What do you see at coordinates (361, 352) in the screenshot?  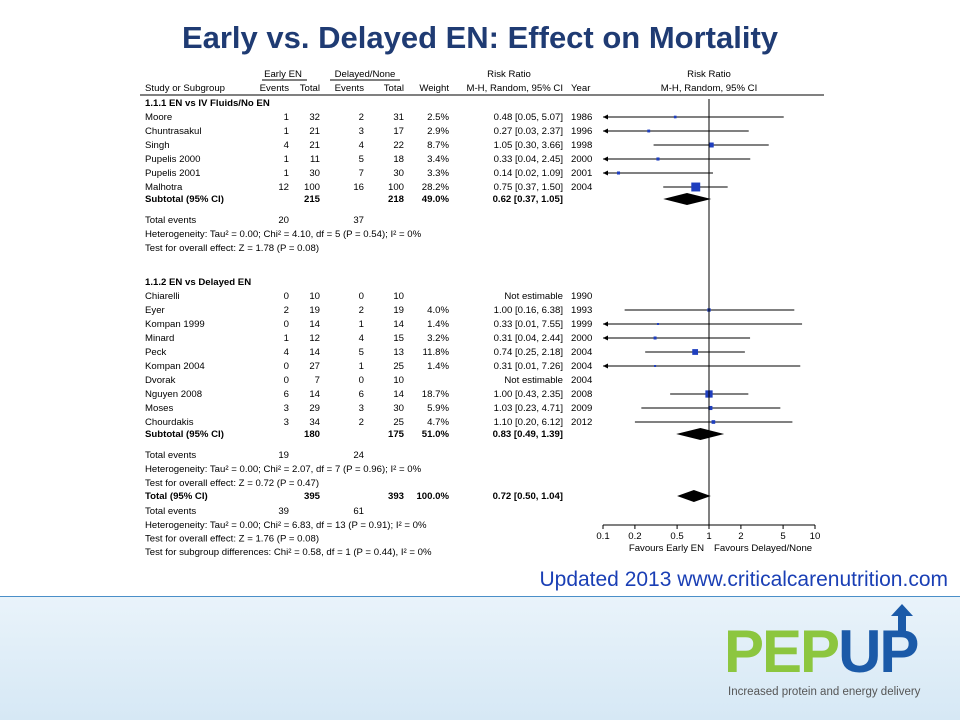 I see `events-delayed: 5` at bounding box center [361, 352].